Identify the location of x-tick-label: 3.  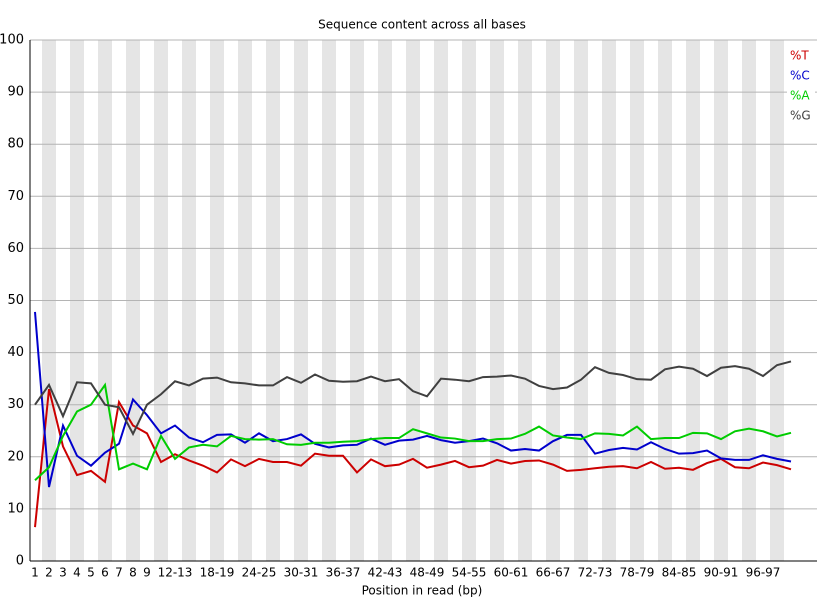
(63, 573).